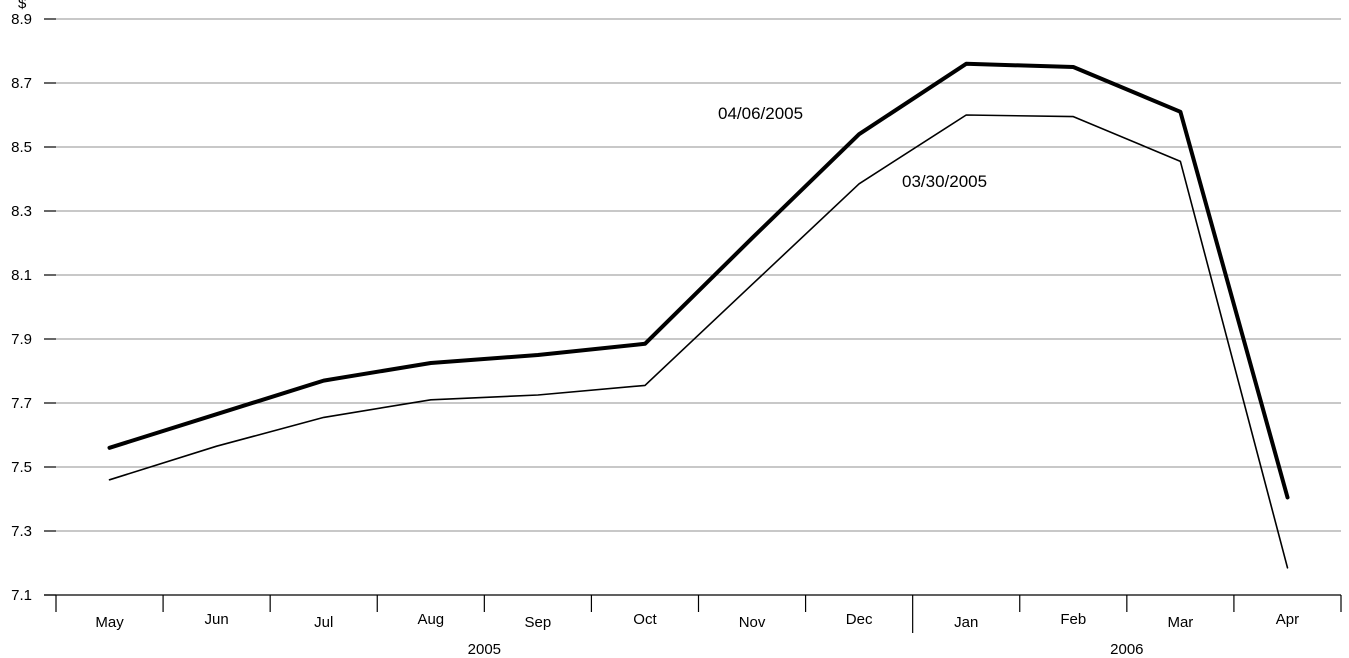 This screenshot has height=658, width=1349. Describe the element at coordinates (1126, 649) in the screenshot. I see `year-label: 2006` at that location.